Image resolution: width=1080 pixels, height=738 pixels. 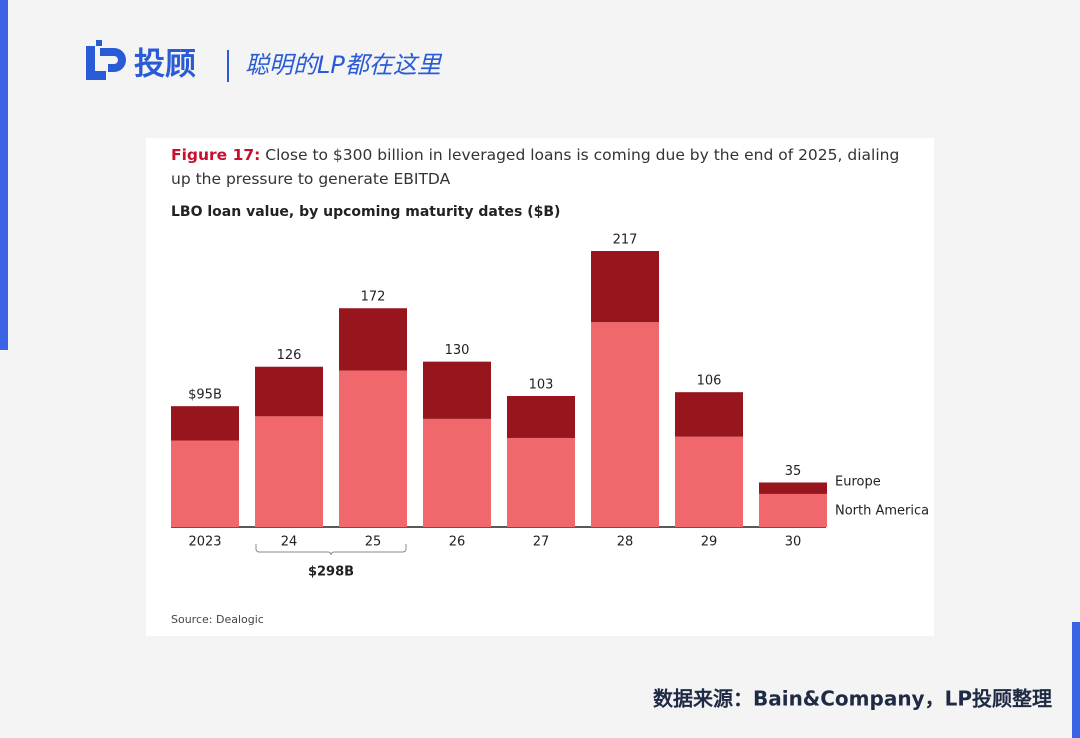 What do you see at coordinates (457, 350) in the screenshot?
I see `total-label: 130` at bounding box center [457, 350].